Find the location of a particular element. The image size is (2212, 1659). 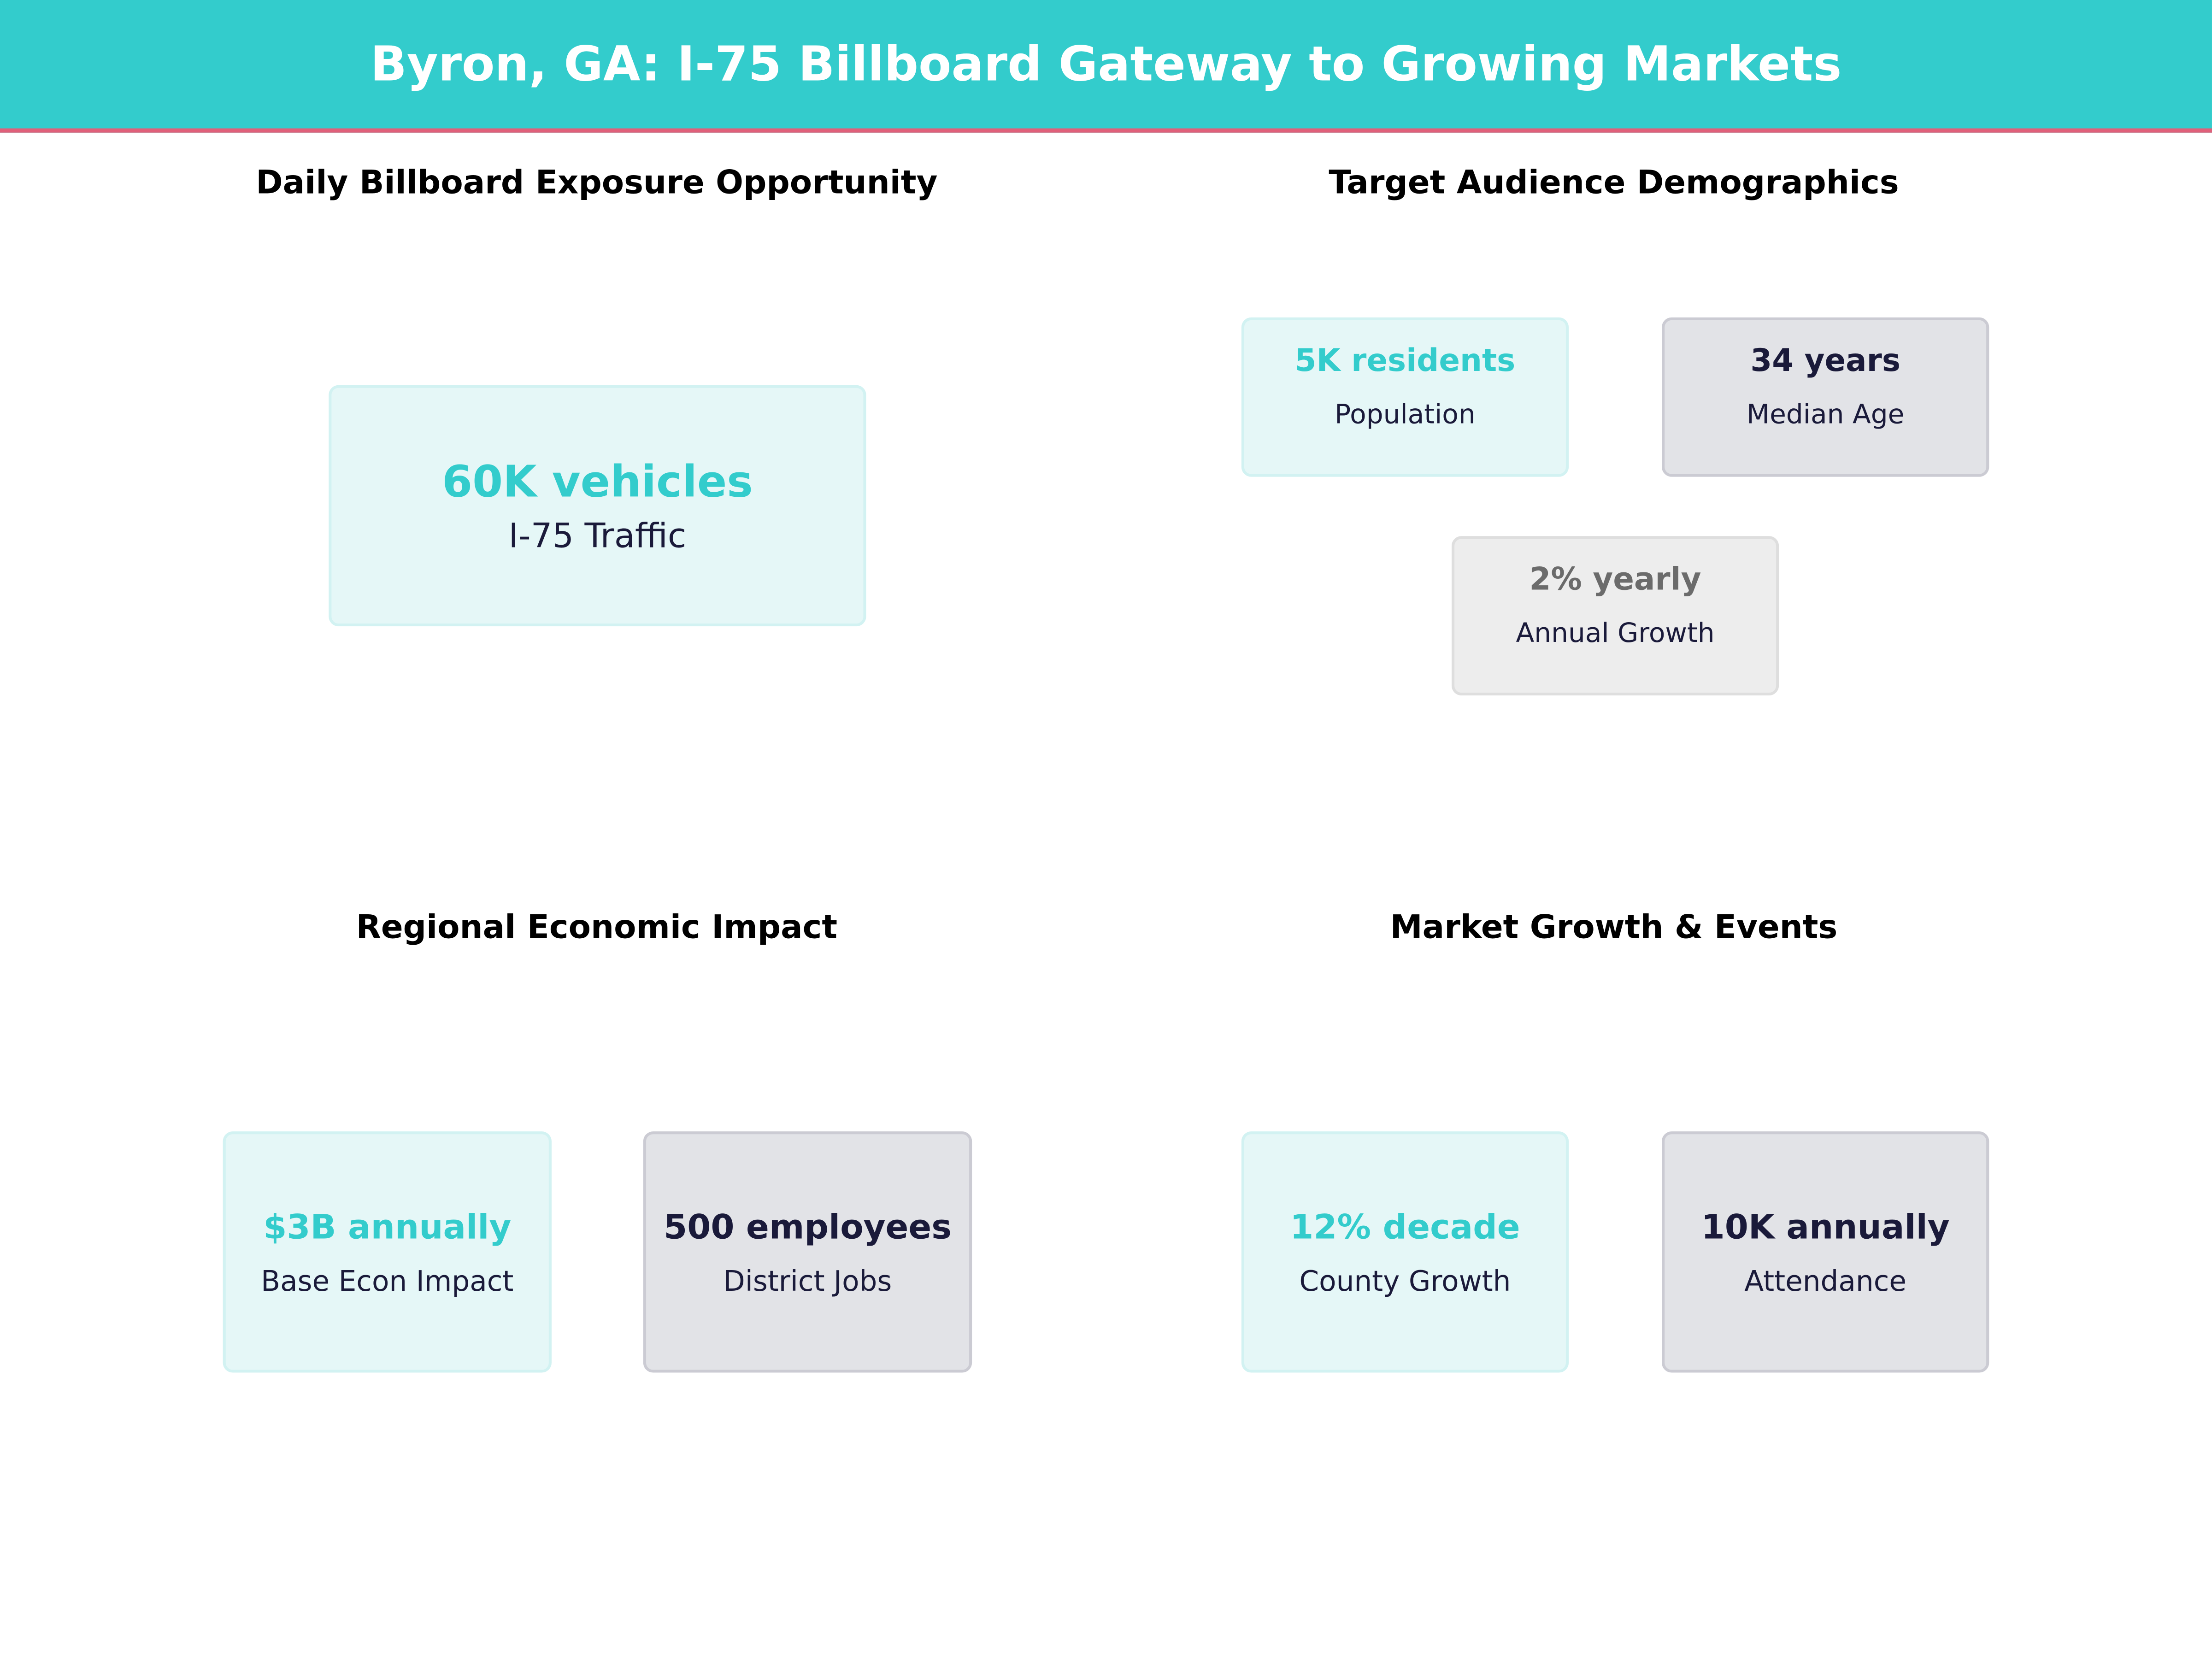

stat-value: 10K annually is located at coordinates (1825, 1226).